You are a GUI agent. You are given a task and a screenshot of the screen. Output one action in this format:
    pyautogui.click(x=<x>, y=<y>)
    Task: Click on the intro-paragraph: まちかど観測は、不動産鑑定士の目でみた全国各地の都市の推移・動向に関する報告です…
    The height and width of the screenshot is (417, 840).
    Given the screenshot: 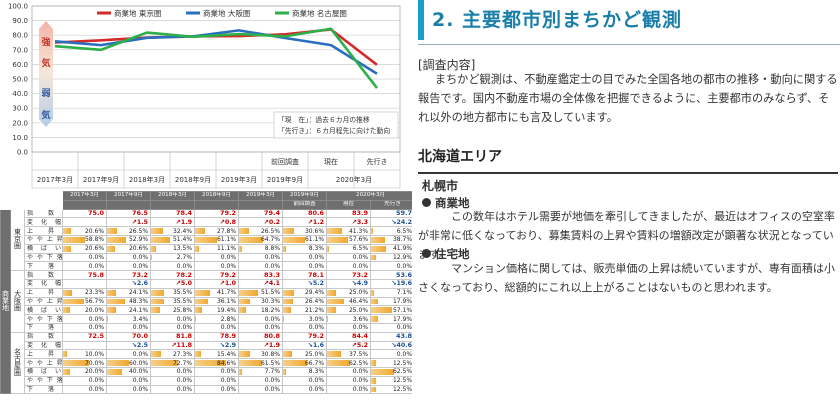 What is the action you would take?
    pyautogui.click(x=628, y=98)
    